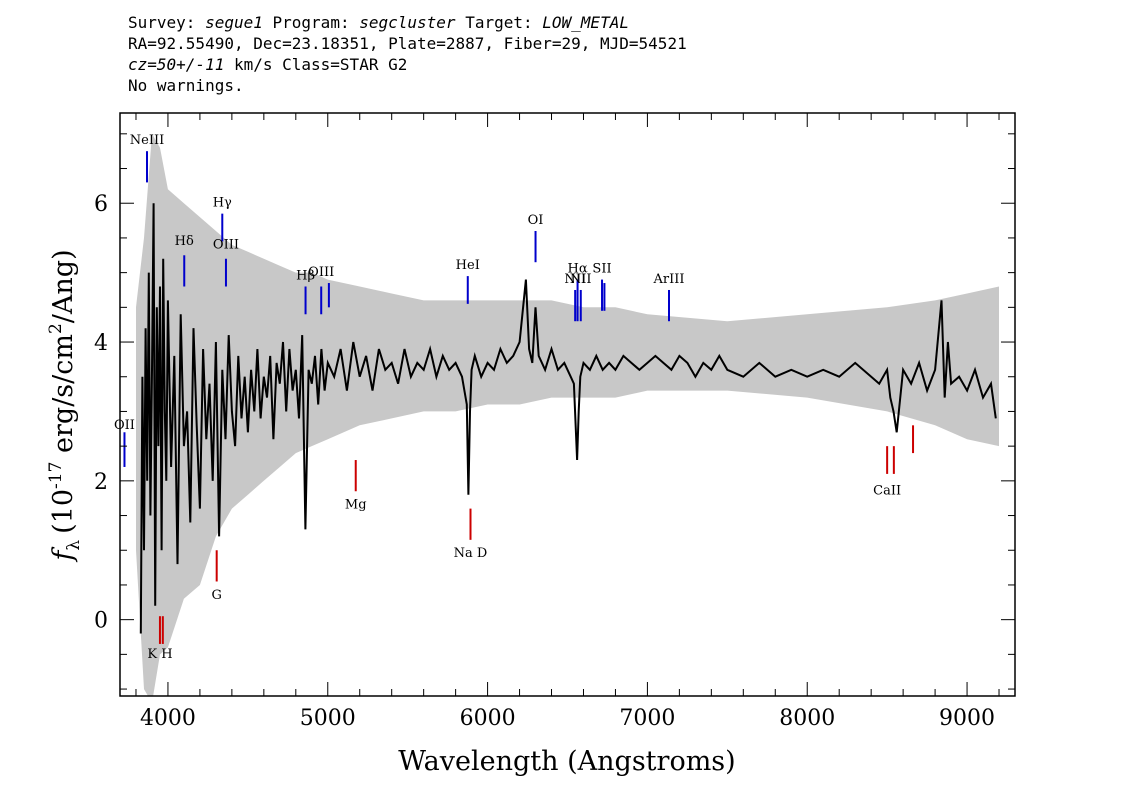  Describe the element at coordinates (234, 22) in the screenshot. I see `survey-value: segue1` at that location.